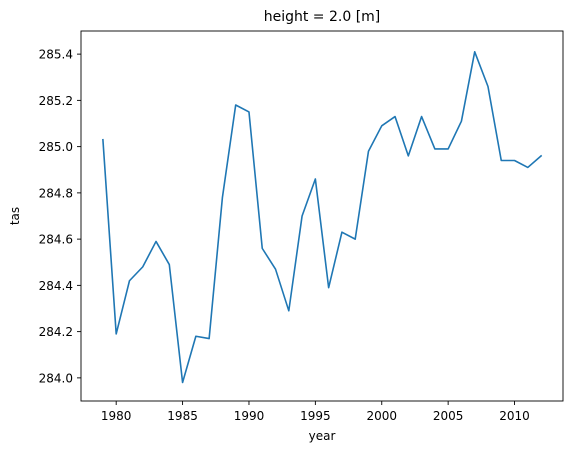 The height and width of the screenshot is (458, 585). Describe the element at coordinates (315, 416) in the screenshot. I see `x-tick-label: 1995` at that location.